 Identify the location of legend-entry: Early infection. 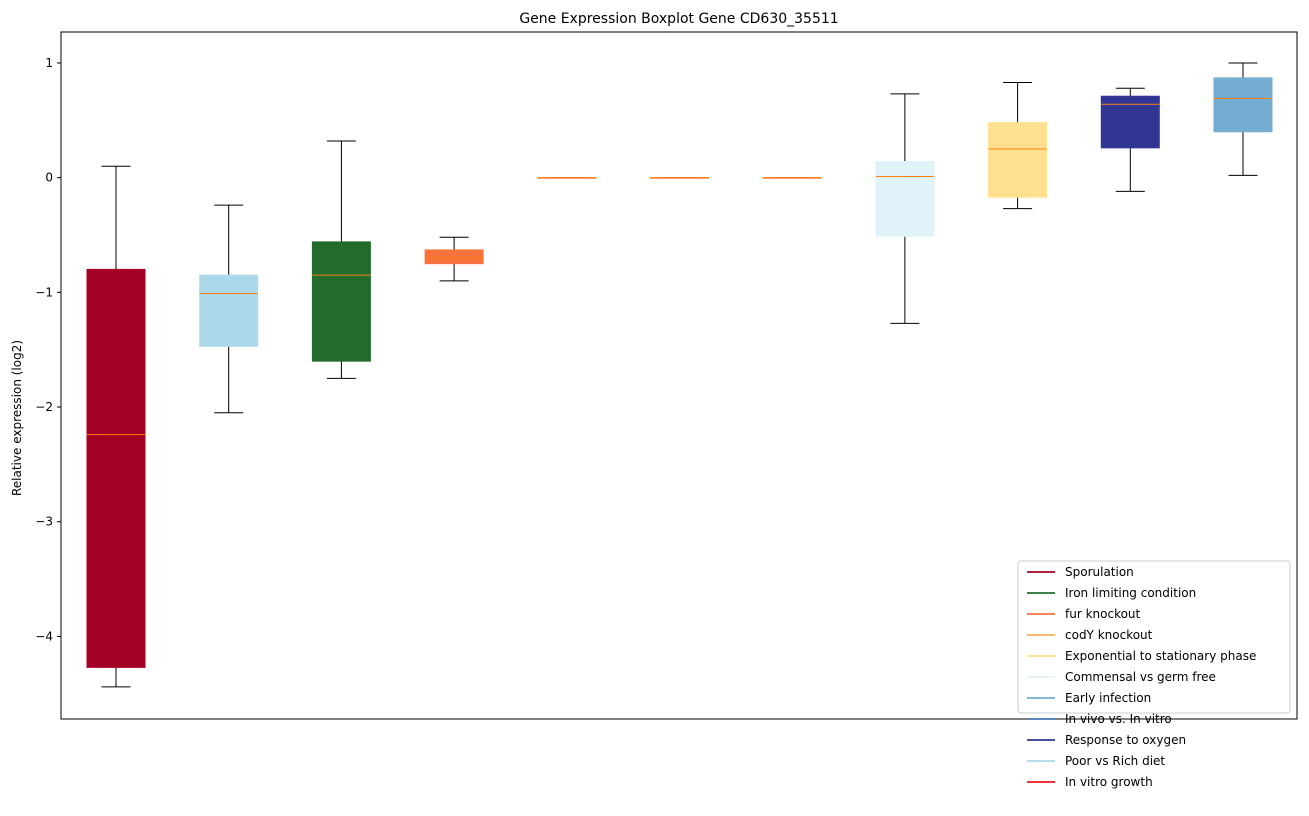
(1089, 698).